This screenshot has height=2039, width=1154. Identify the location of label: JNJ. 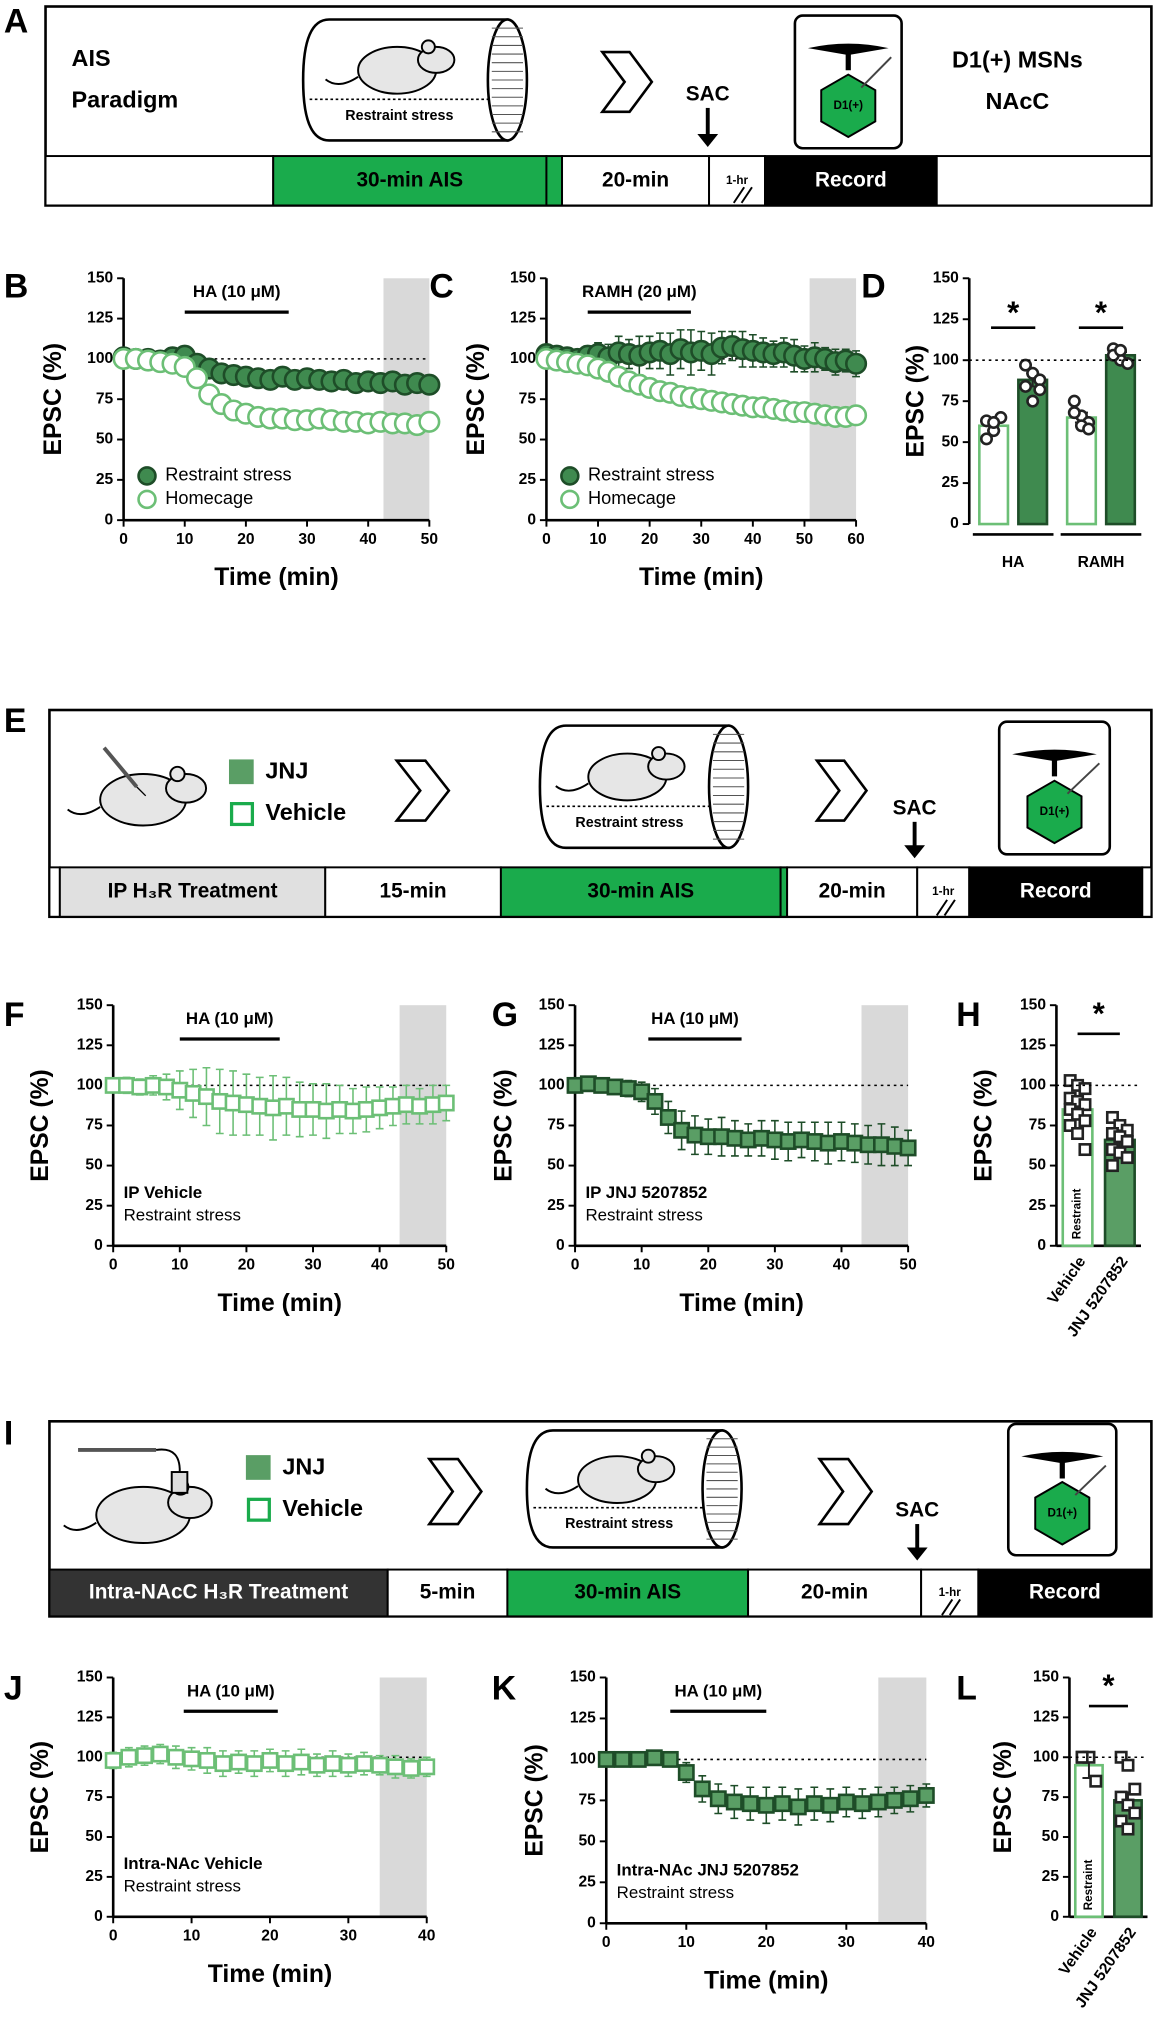
(303, 1466).